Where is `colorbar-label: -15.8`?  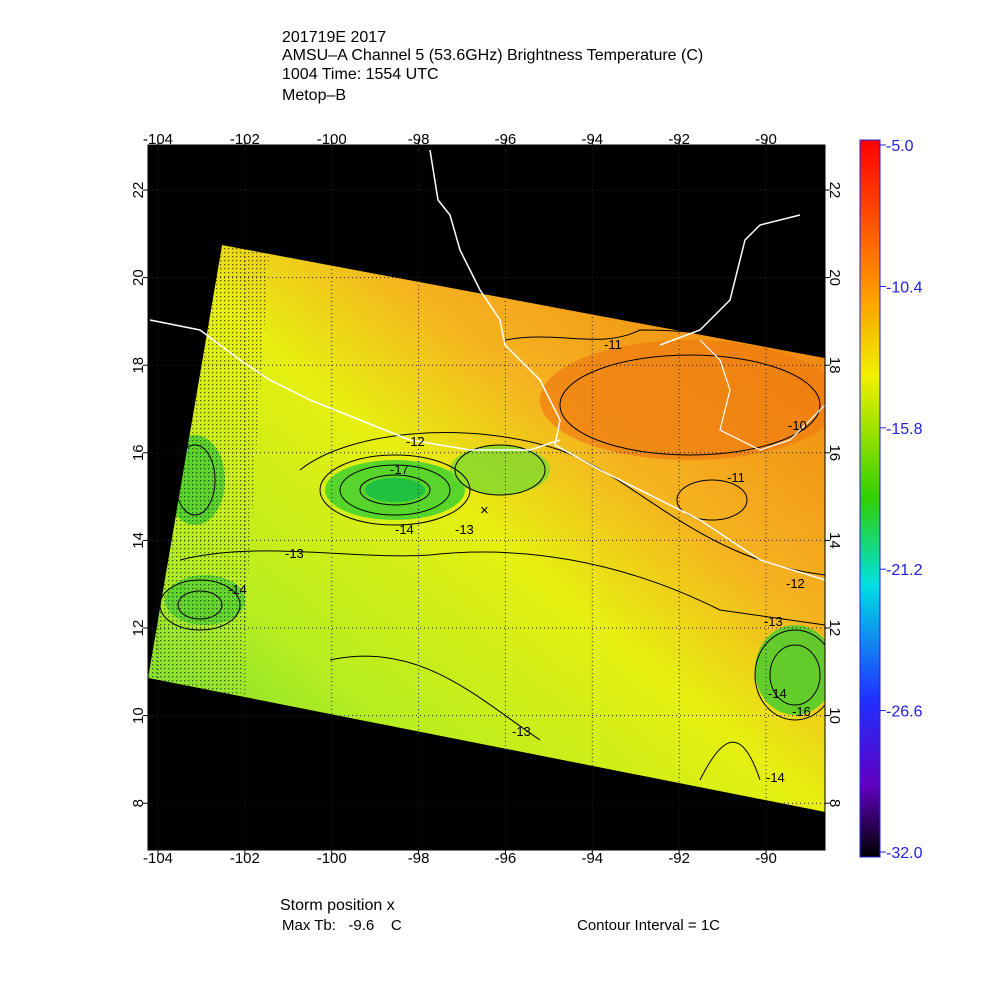
colorbar-label: -15.8 is located at coordinates (904, 429).